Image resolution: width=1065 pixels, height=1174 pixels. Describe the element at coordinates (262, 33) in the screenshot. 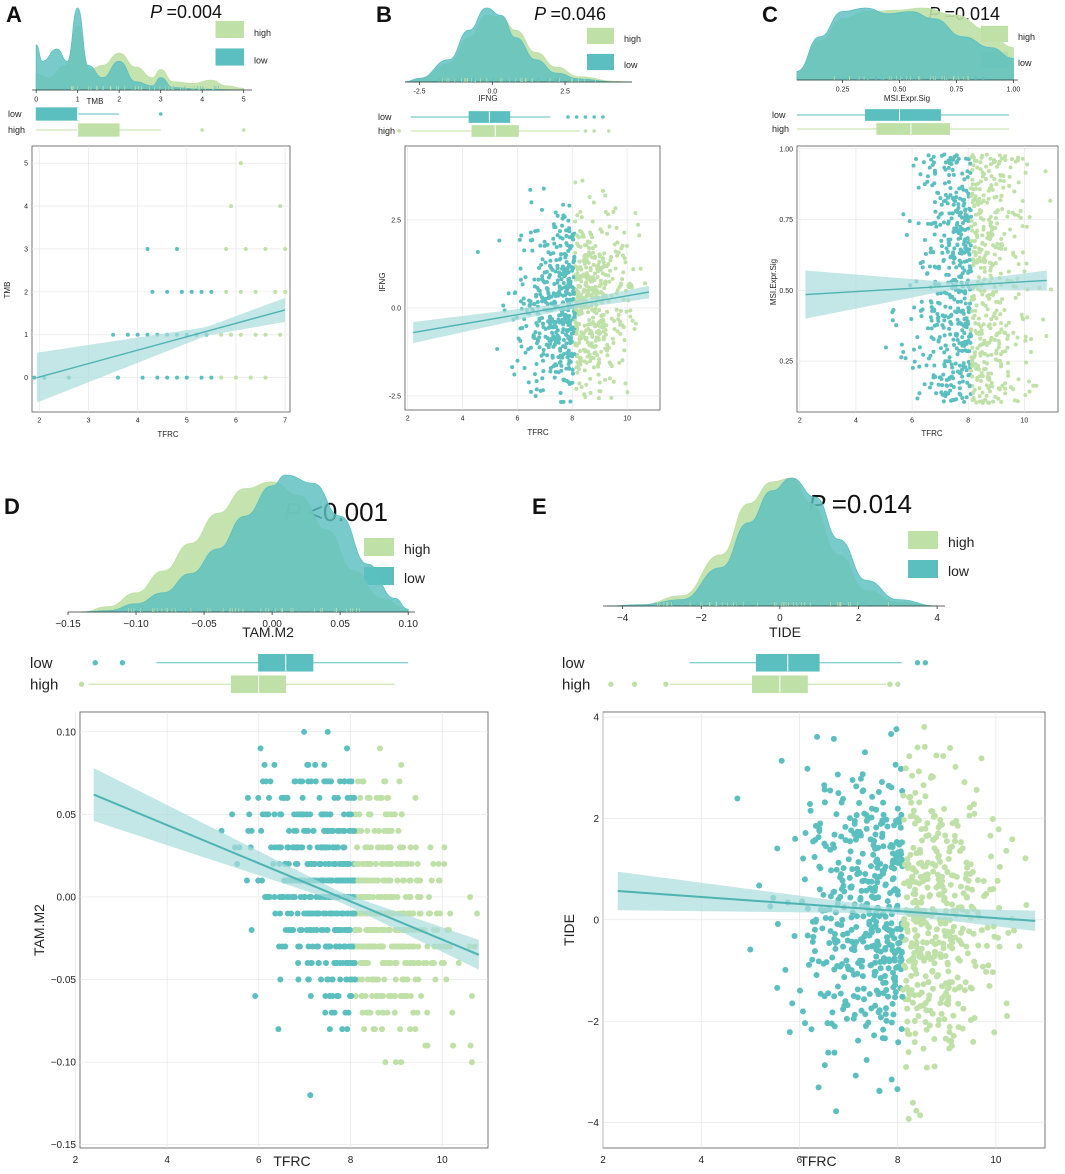

I see `legend-label-high: high` at that location.